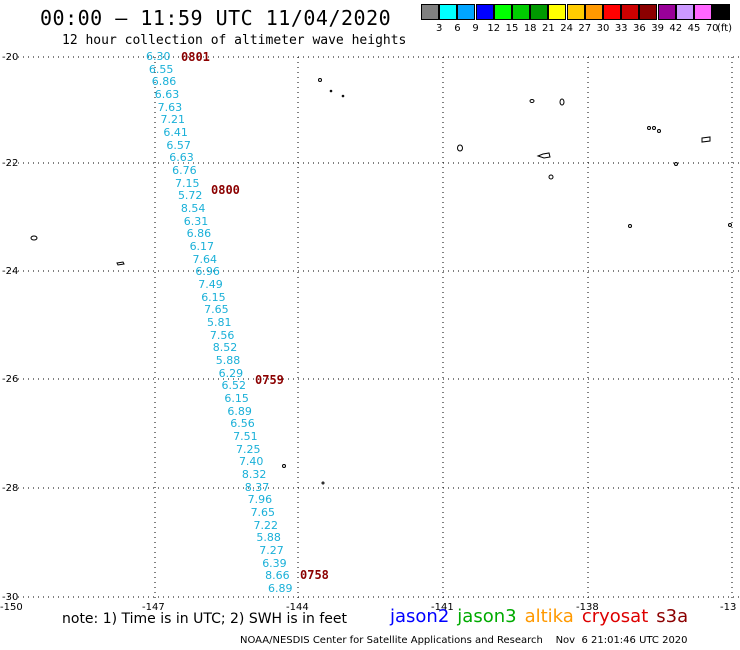 The width and height of the screenshot is (740, 650). Describe the element at coordinates (248, 449) in the screenshot. I see `swh-value: 7.25` at that location.